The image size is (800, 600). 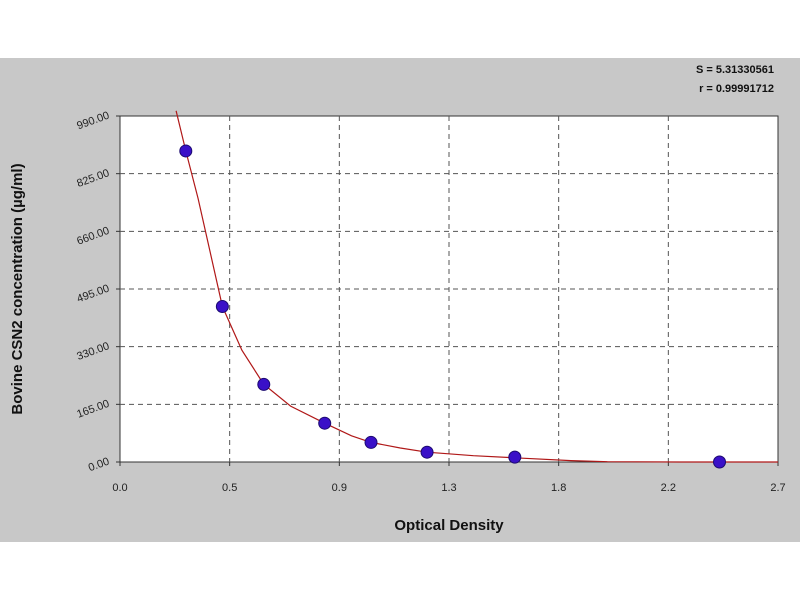 What do you see at coordinates (93, 236) in the screenshot?
I see `y-tick-label: 660.00` at bounding box center [93, 236].